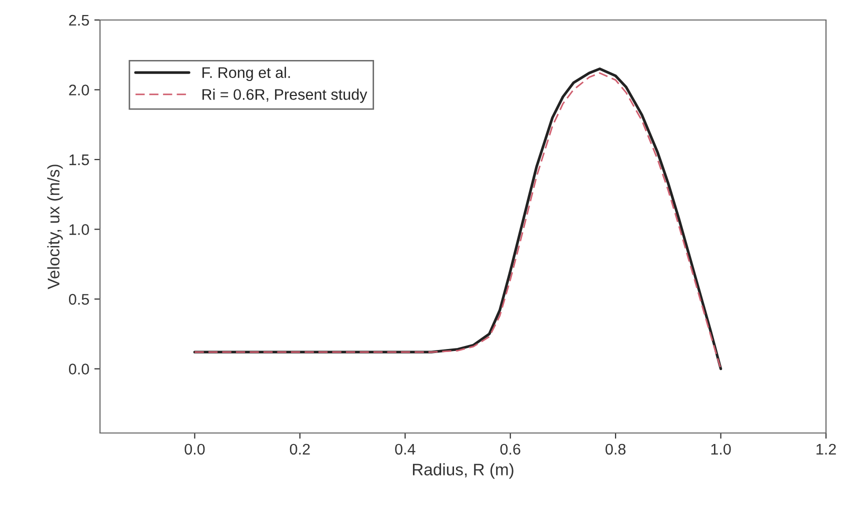  What do you see at coordinates (246, 74) in the screenshot?
I see `legend-label: F. Rong et al.` at bounding box center [246, 74].